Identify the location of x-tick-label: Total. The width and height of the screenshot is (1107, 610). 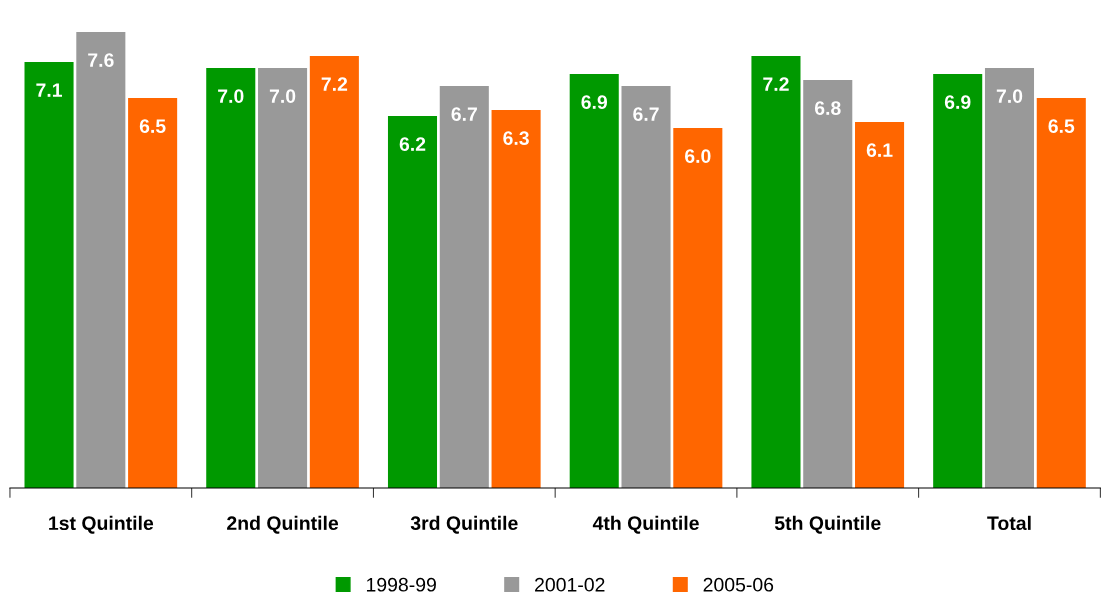
(1009, 523).